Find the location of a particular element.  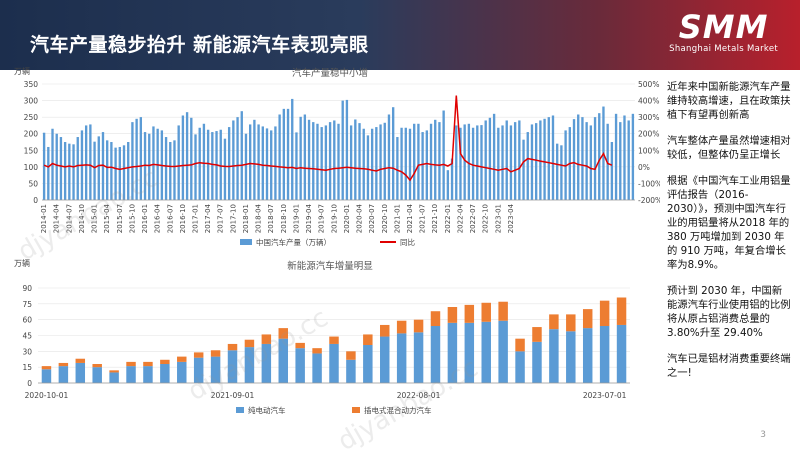

y-tick-label: 200 is located at coordinates (31, 134).